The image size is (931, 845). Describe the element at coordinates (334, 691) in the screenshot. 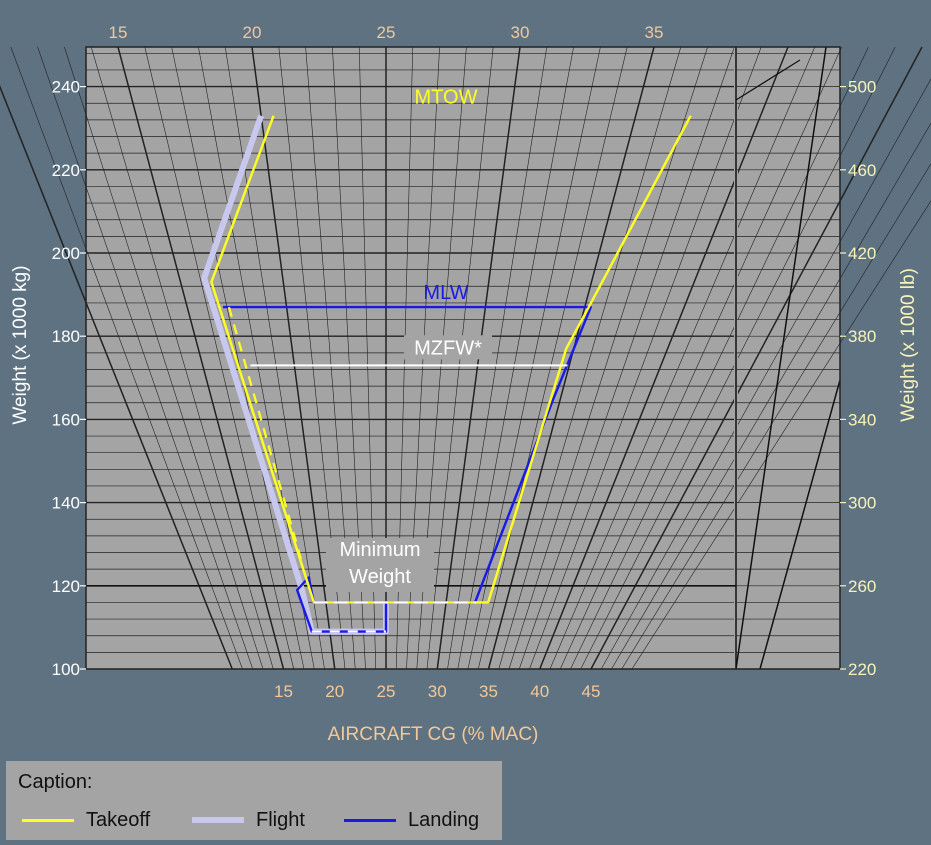

I see `bottom-tick-label: 20` at that location.